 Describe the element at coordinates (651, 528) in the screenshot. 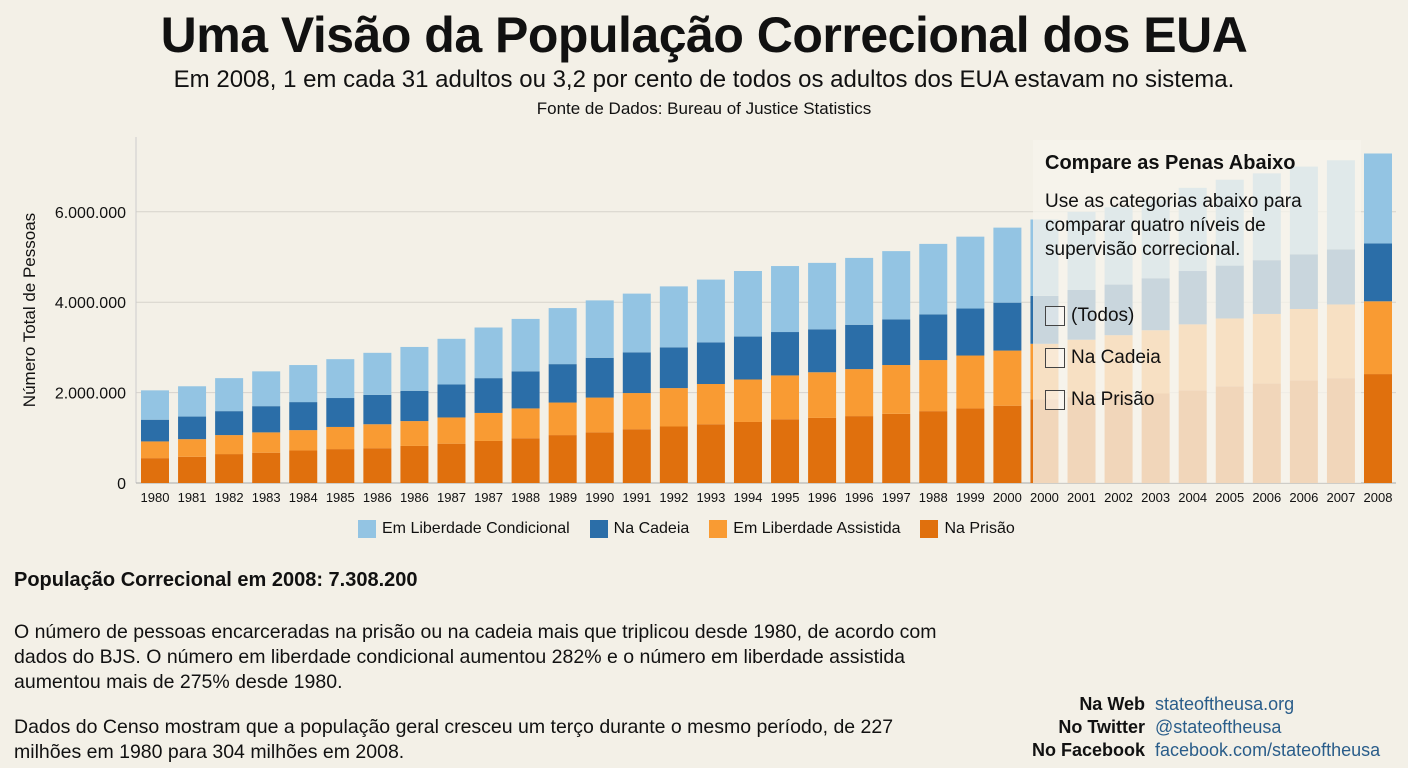

I see `legend-label: Na Cadeia` at that location.